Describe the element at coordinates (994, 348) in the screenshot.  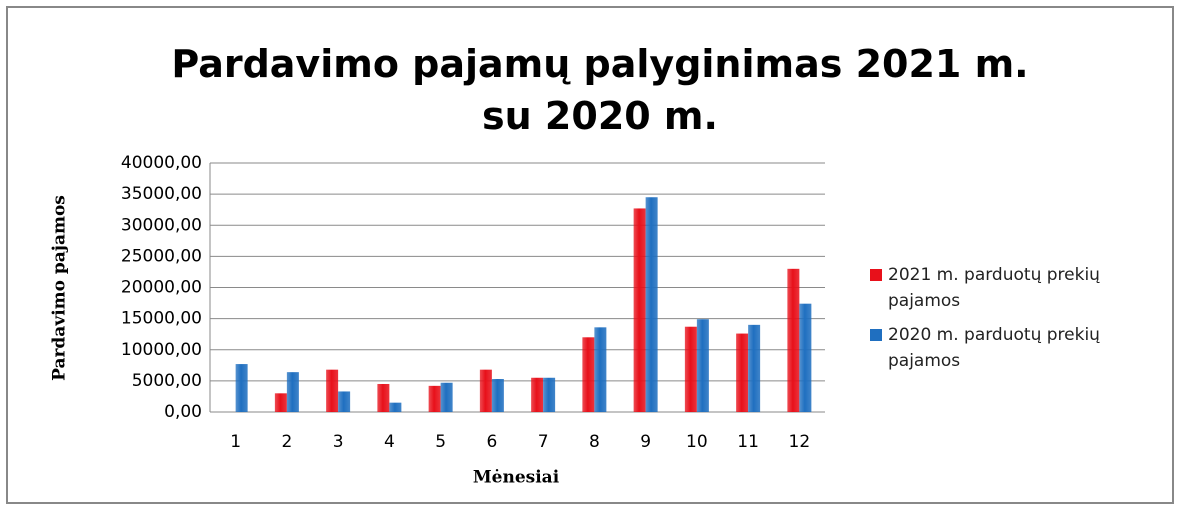
I see `legend-label: 2020 m. parduotų prekių pajamos` at that location.